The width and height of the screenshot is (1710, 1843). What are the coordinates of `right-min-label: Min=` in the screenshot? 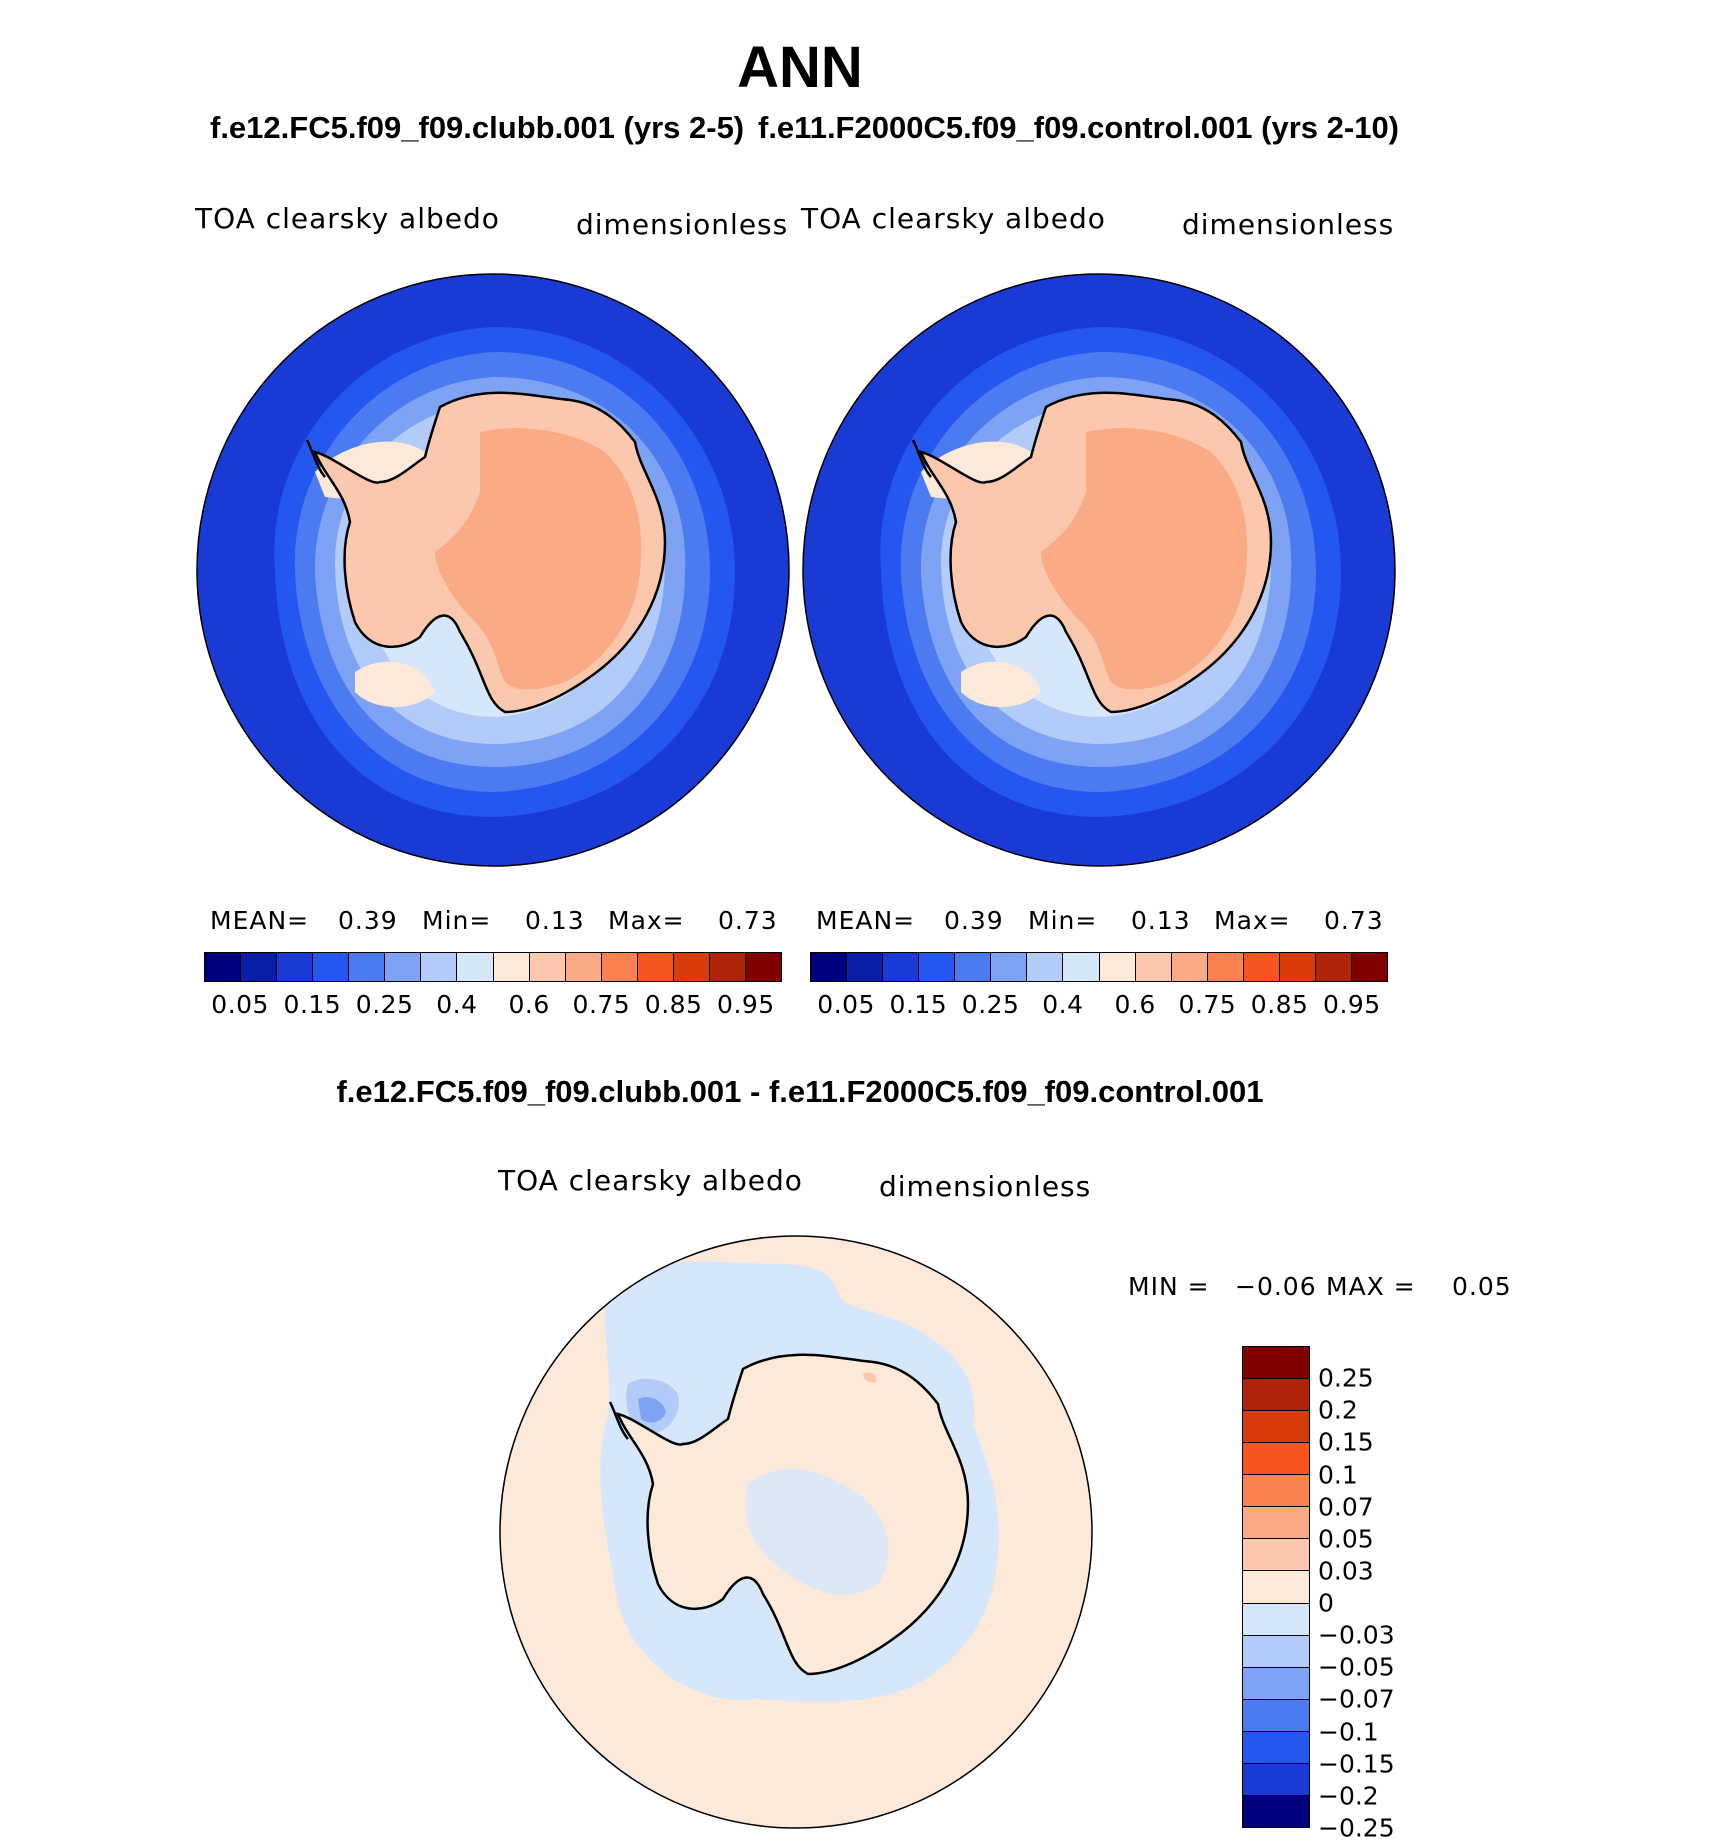 It's located at (1063, 920).